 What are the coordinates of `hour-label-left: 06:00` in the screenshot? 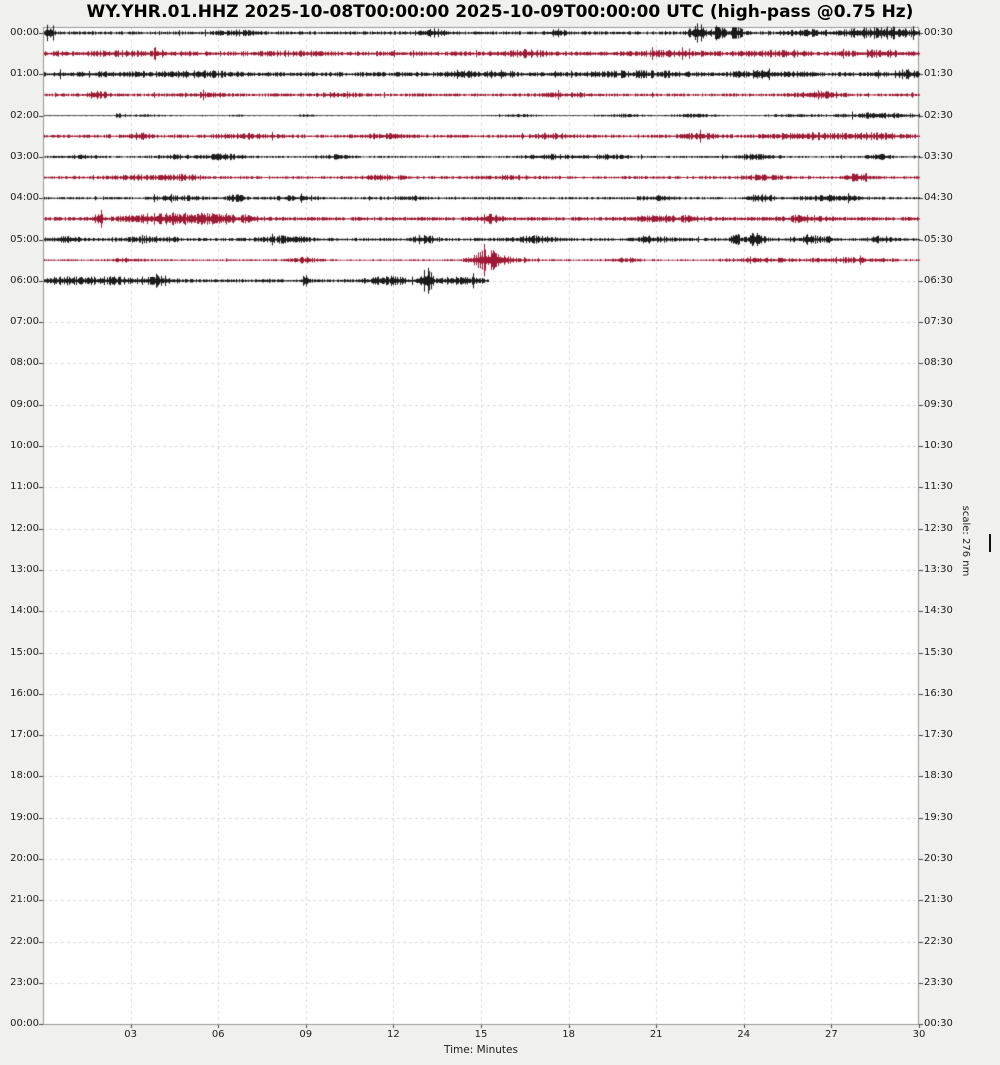 It's located at (24, 280).